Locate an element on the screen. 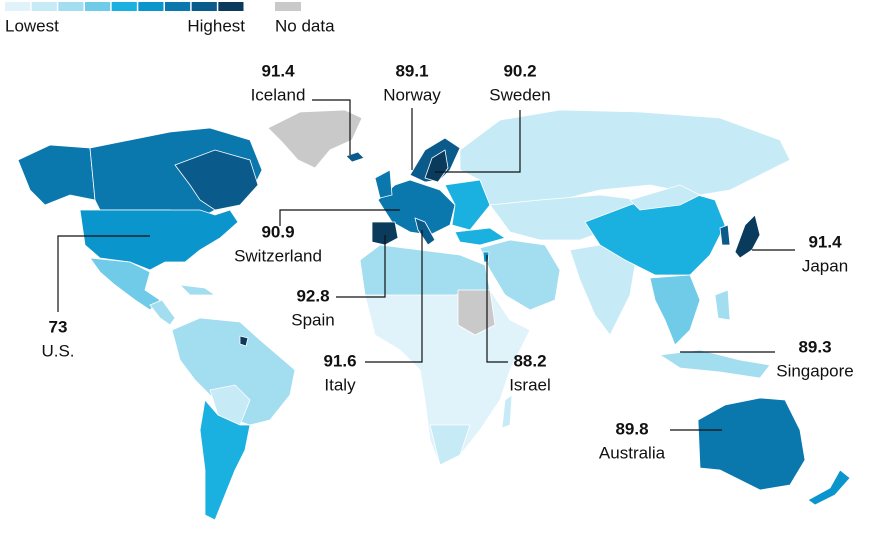  callout-label: Iceland is located at coordinates (278, 94).